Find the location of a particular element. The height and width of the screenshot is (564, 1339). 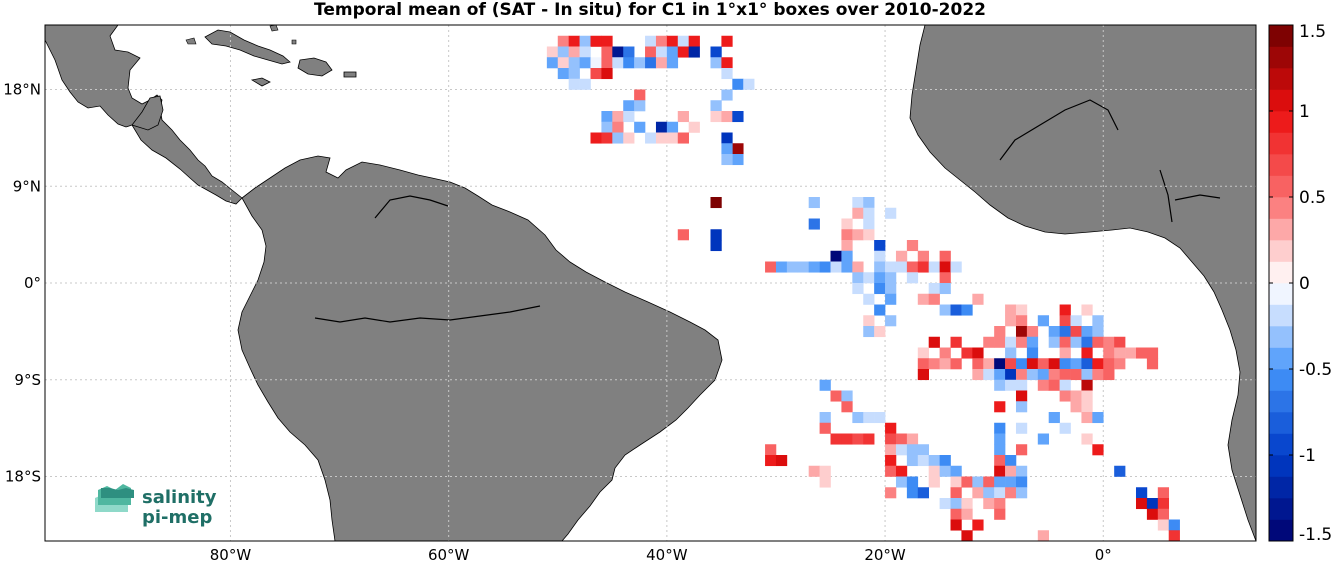

salinity-pi-mep-logo: salinity pi-mep is located at coordinates (156, 506).